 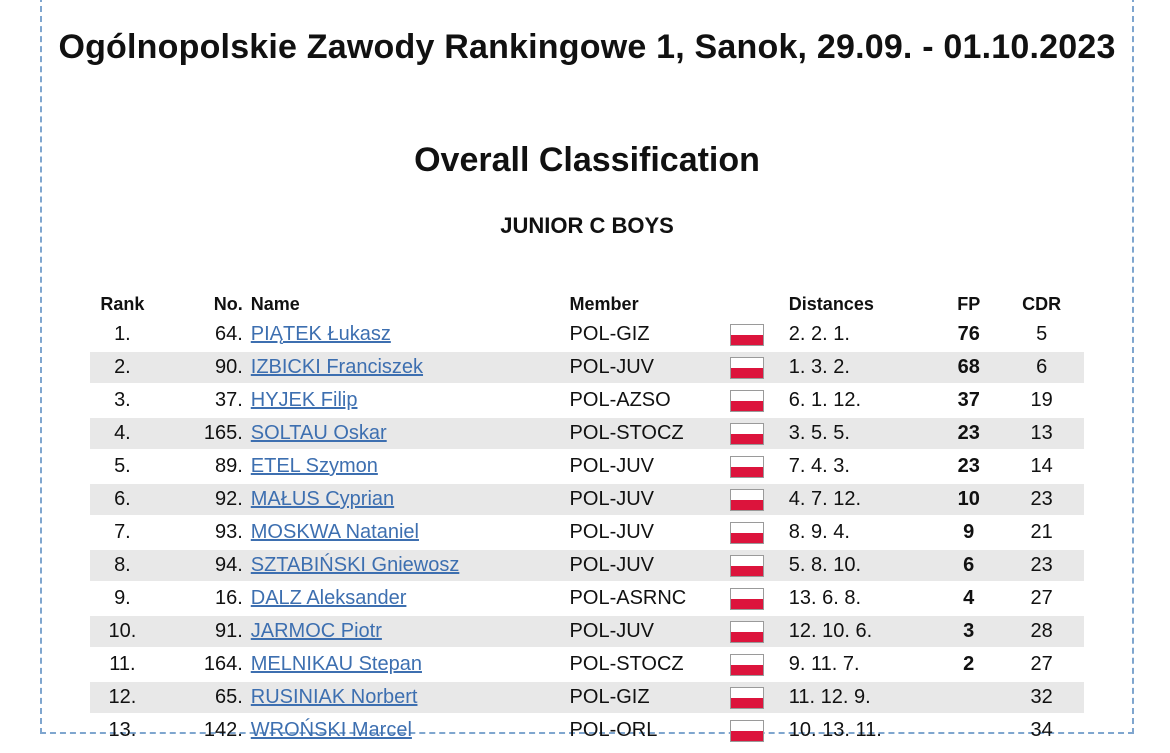 What do you see at coordinates (122, 434) in the screenshot?
I see `rank-cell: 4.` at bounding box center [122, 434].